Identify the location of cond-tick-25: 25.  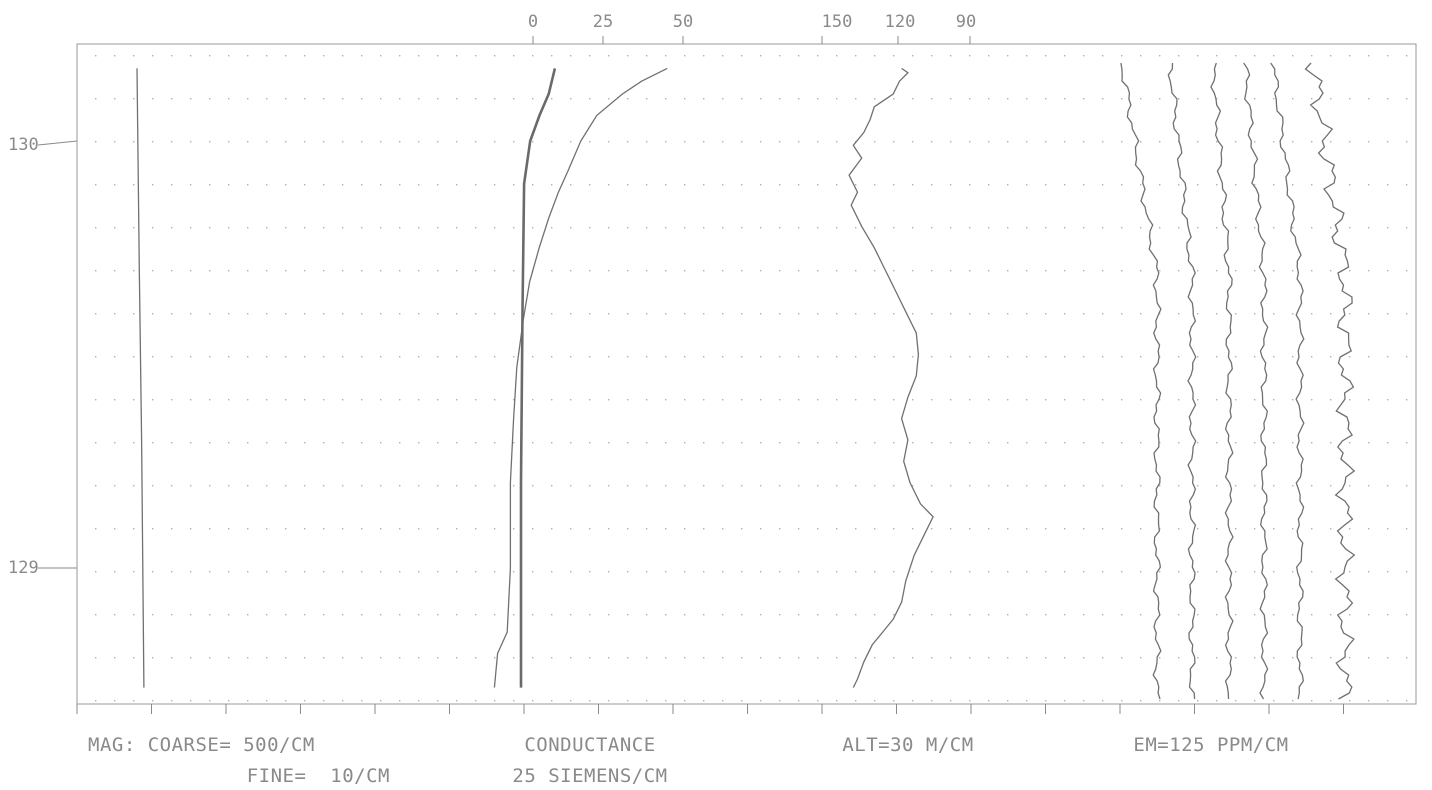
(603, 22).